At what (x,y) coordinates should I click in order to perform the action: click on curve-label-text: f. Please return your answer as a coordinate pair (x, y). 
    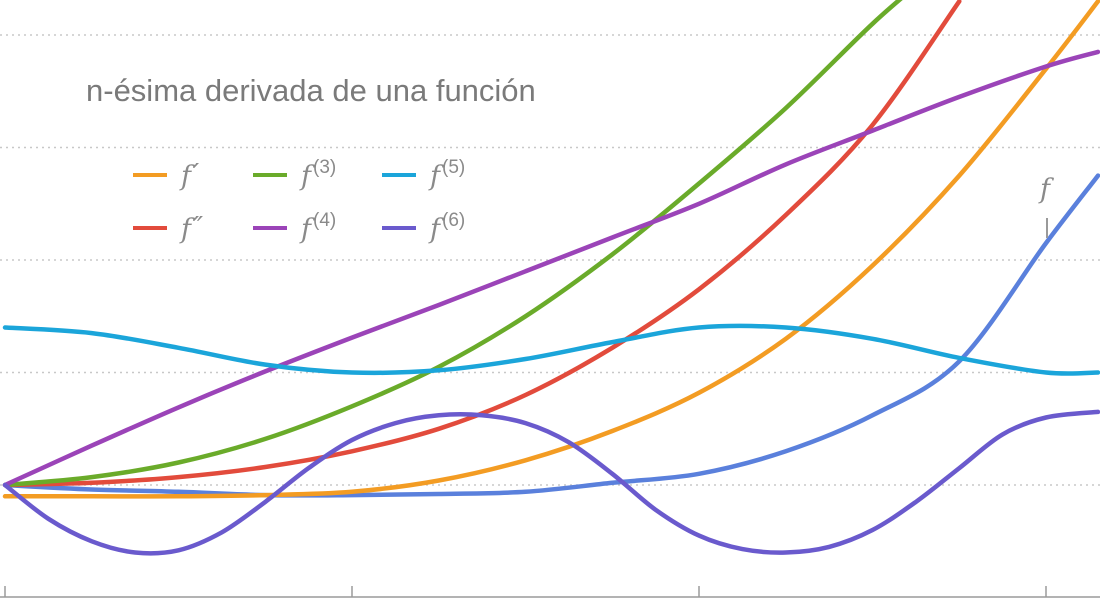
    Looking at the image, I should click on (1046, 189).